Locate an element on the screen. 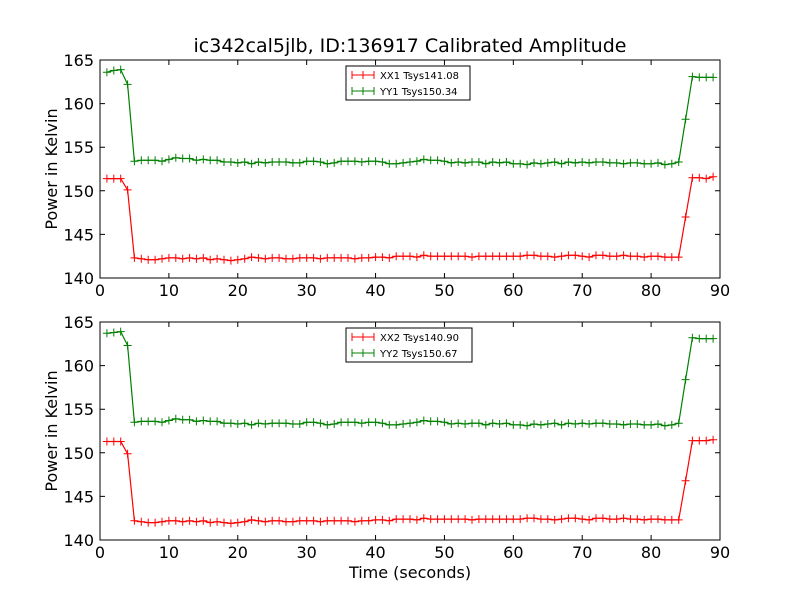 This screenshot has height=600, width=800. x-tick-label: 50 is located at coordinates (444, 552).